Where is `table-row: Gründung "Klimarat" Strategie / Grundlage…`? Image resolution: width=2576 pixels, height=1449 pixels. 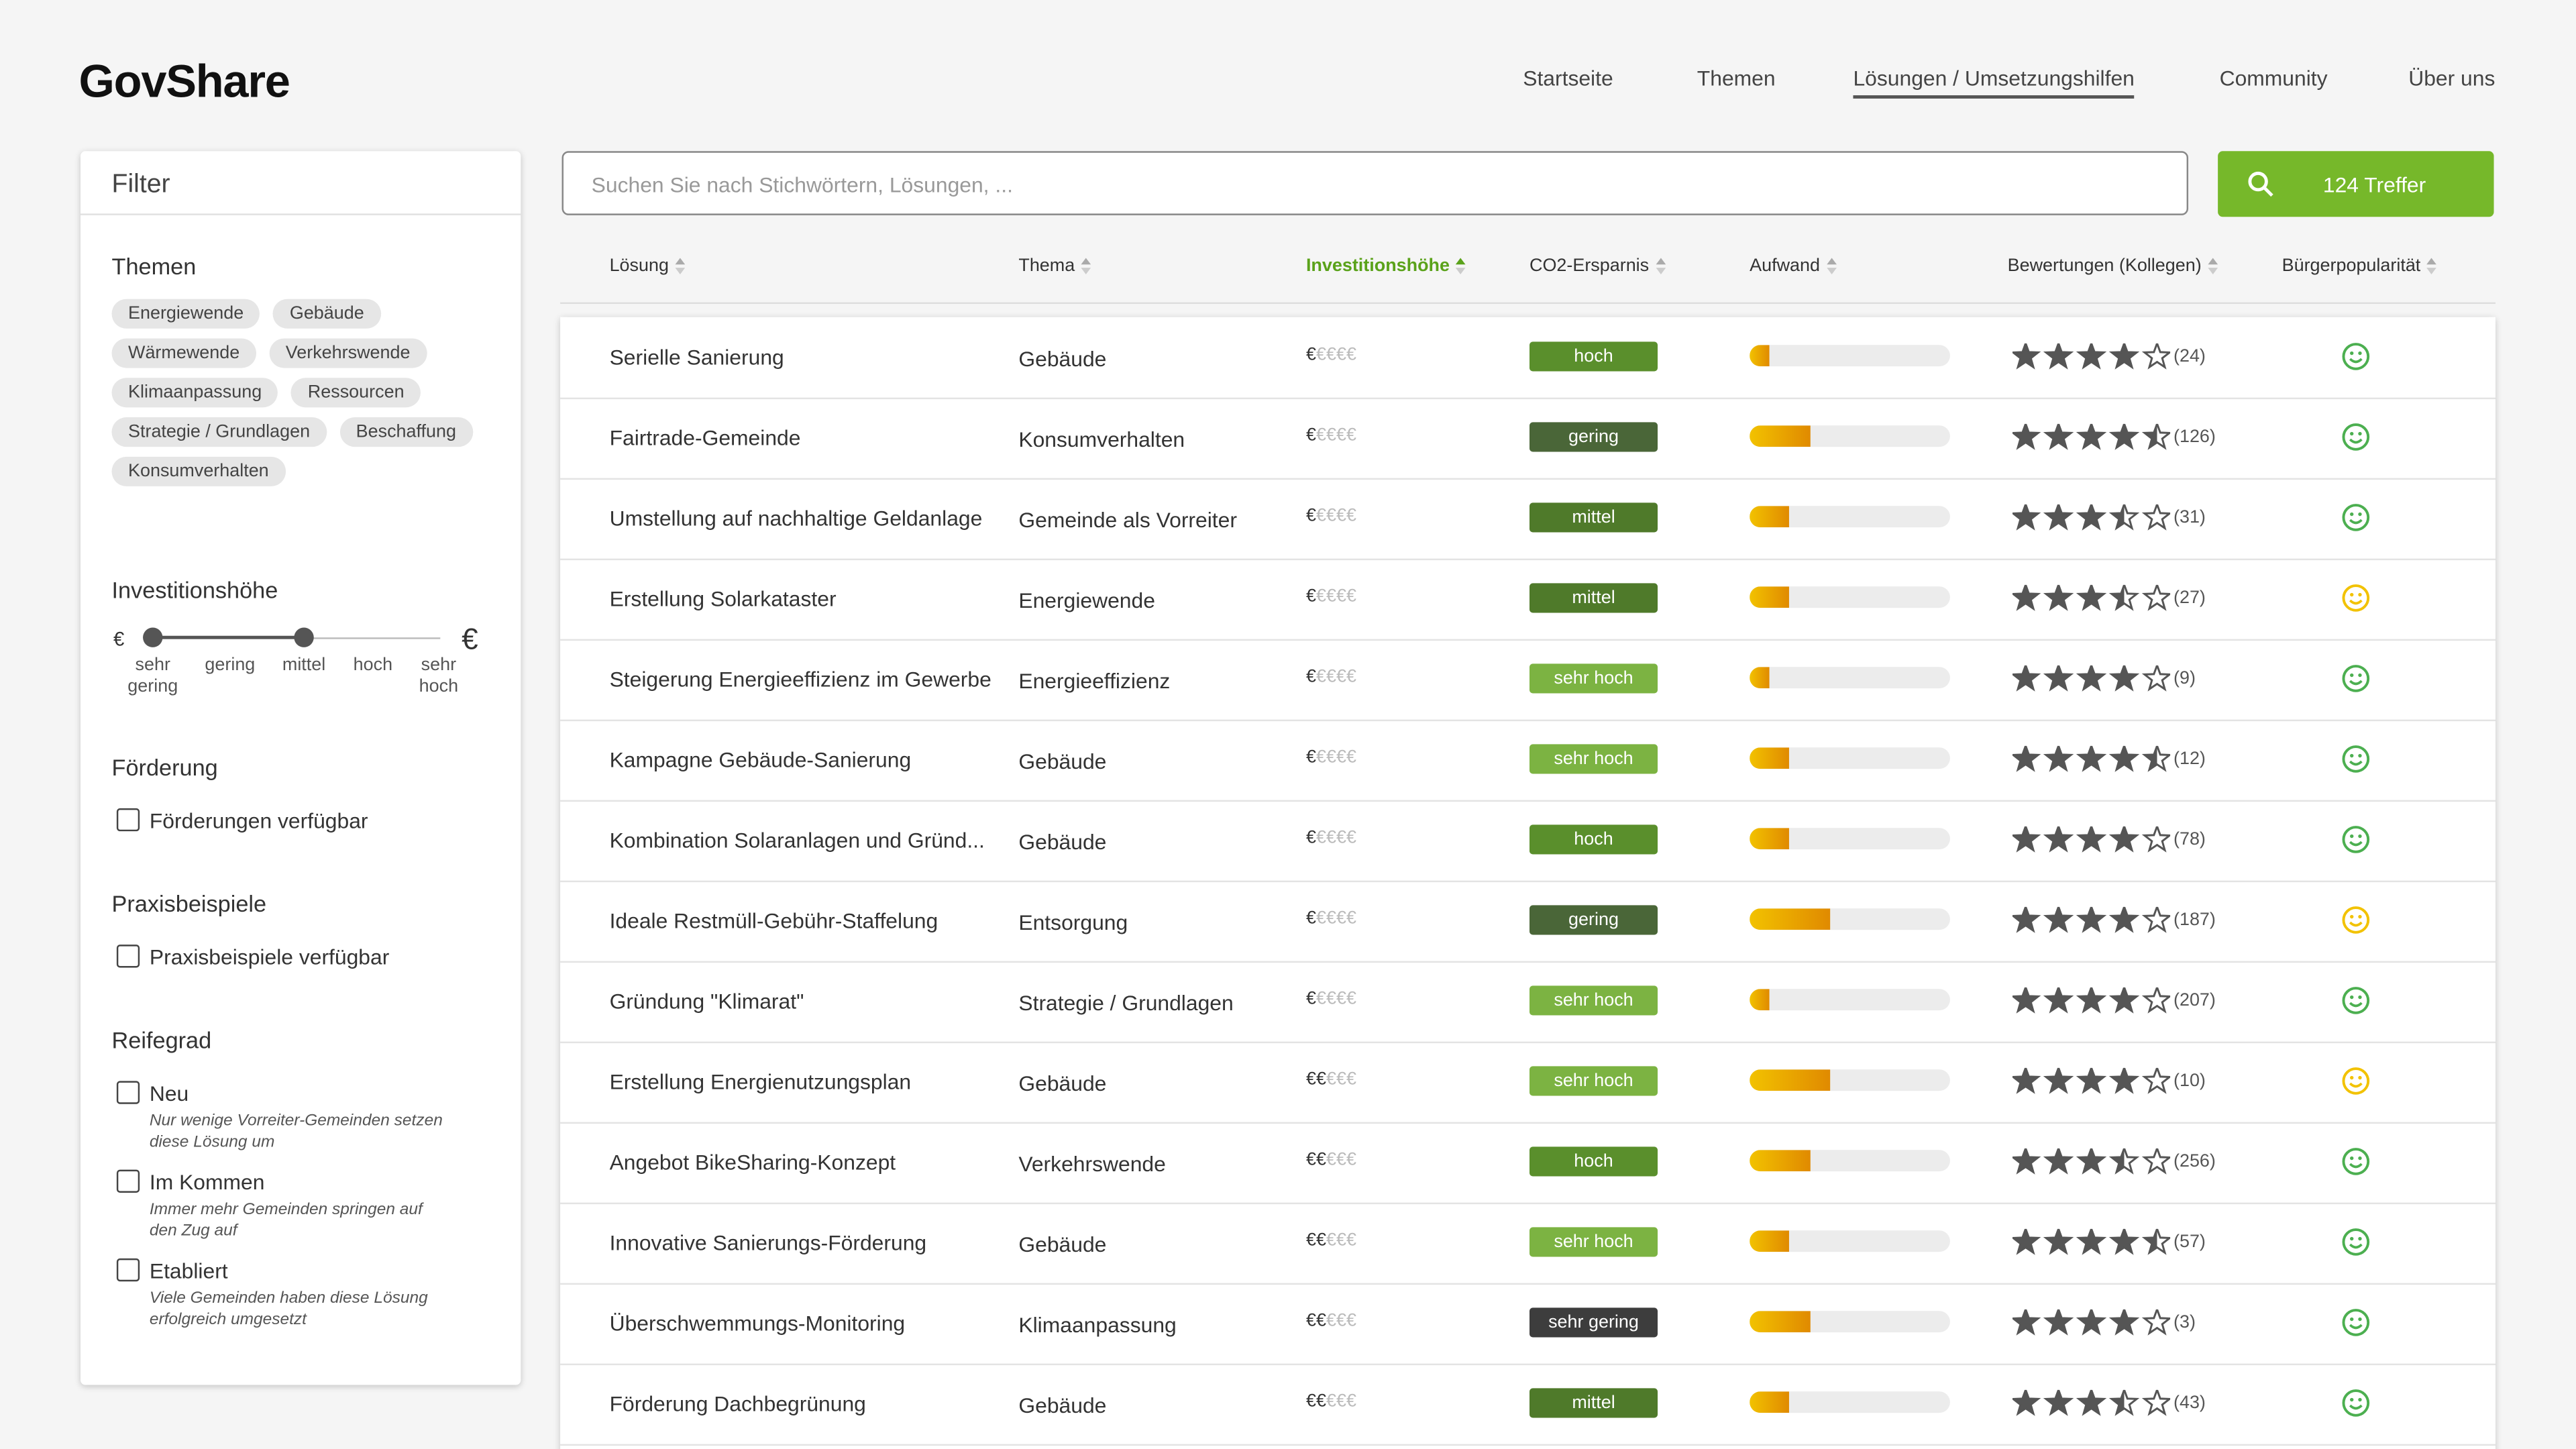 table-row: Gründung "Klimarat" Strategie / Grundlage… is located at coordinates (1528, 1002).